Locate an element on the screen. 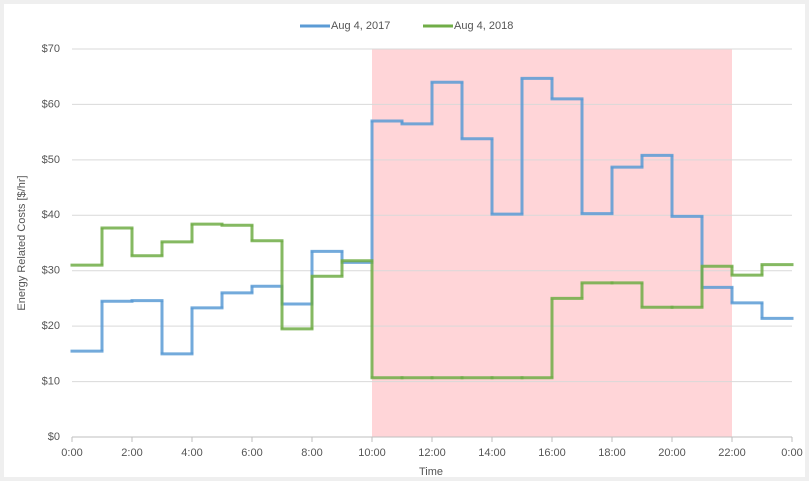 This screenshot has height=481, width=809. x-axis-label: Time is located at coordinates (431, 472).